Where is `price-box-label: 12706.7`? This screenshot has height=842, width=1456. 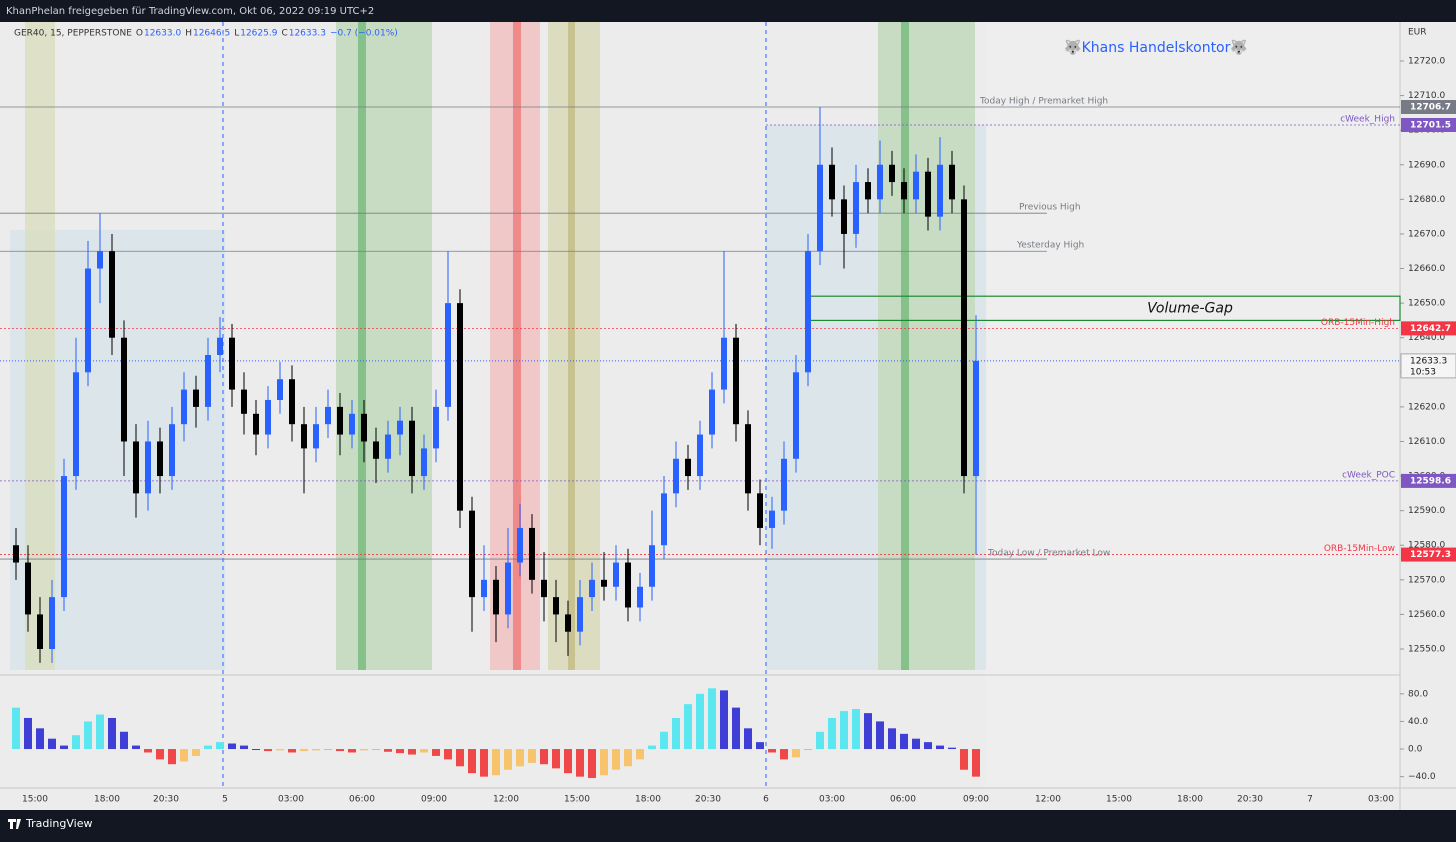 price-box-label: 12706.7 is located at coordinates (1430, 108).